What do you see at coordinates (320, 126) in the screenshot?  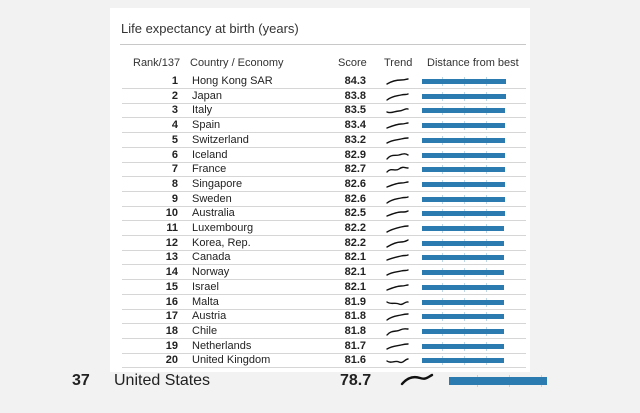 I see `table-row: 4 Spain 83.4` at bounding box center [320, 126].